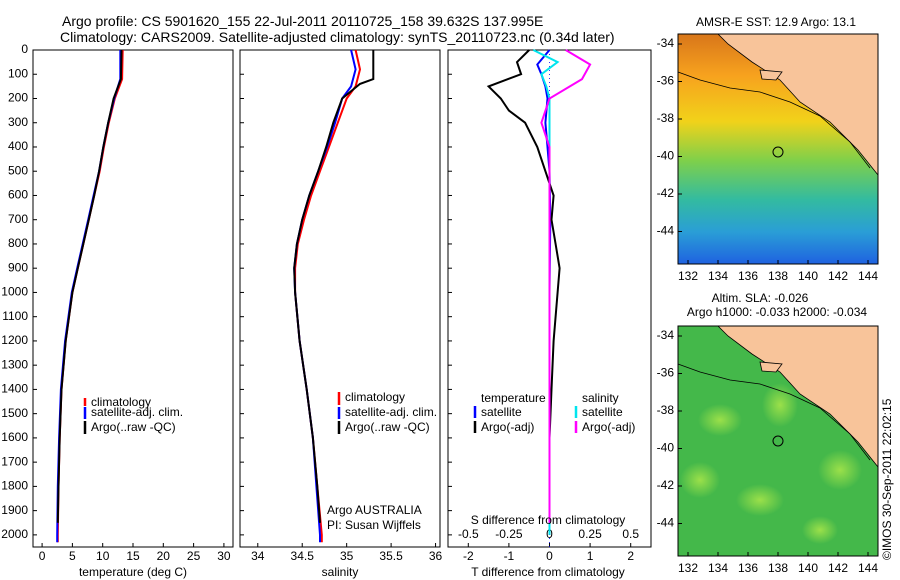  What do you see at coordinates (544, 292) in the screenshot?
I see `series-line-satellite` at bounding box center [544, 292].